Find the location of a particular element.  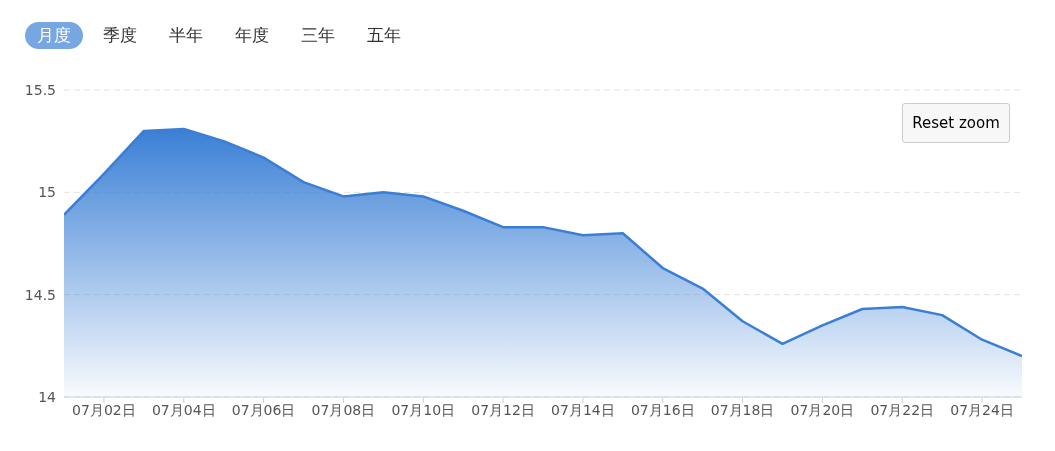

x-tick-label: 07月12日 is located at coordinates (503, 409).